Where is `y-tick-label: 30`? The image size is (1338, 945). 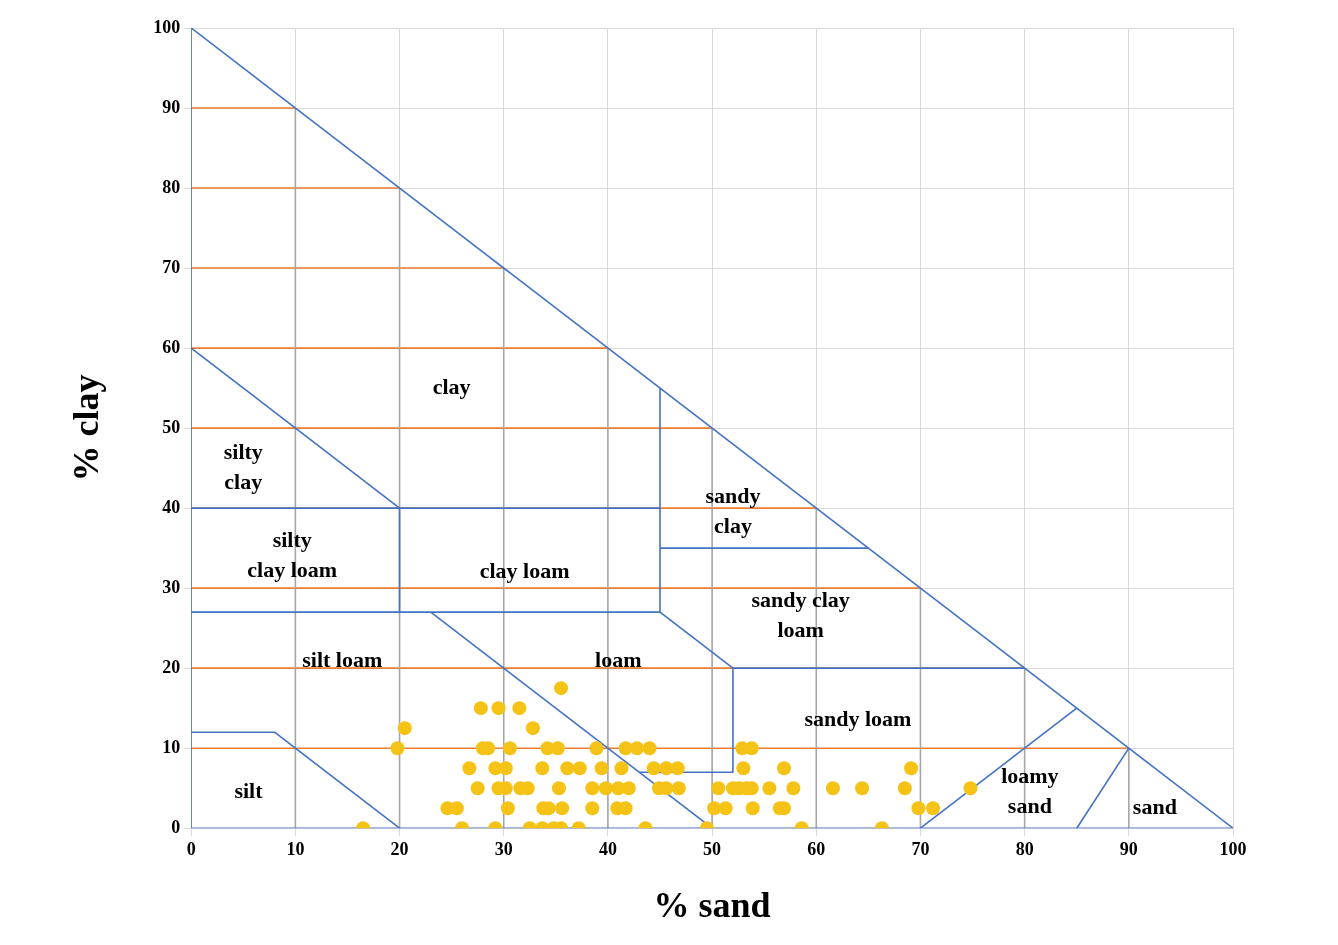
y-tick-label: 30 is located at coordinates (171, 586).